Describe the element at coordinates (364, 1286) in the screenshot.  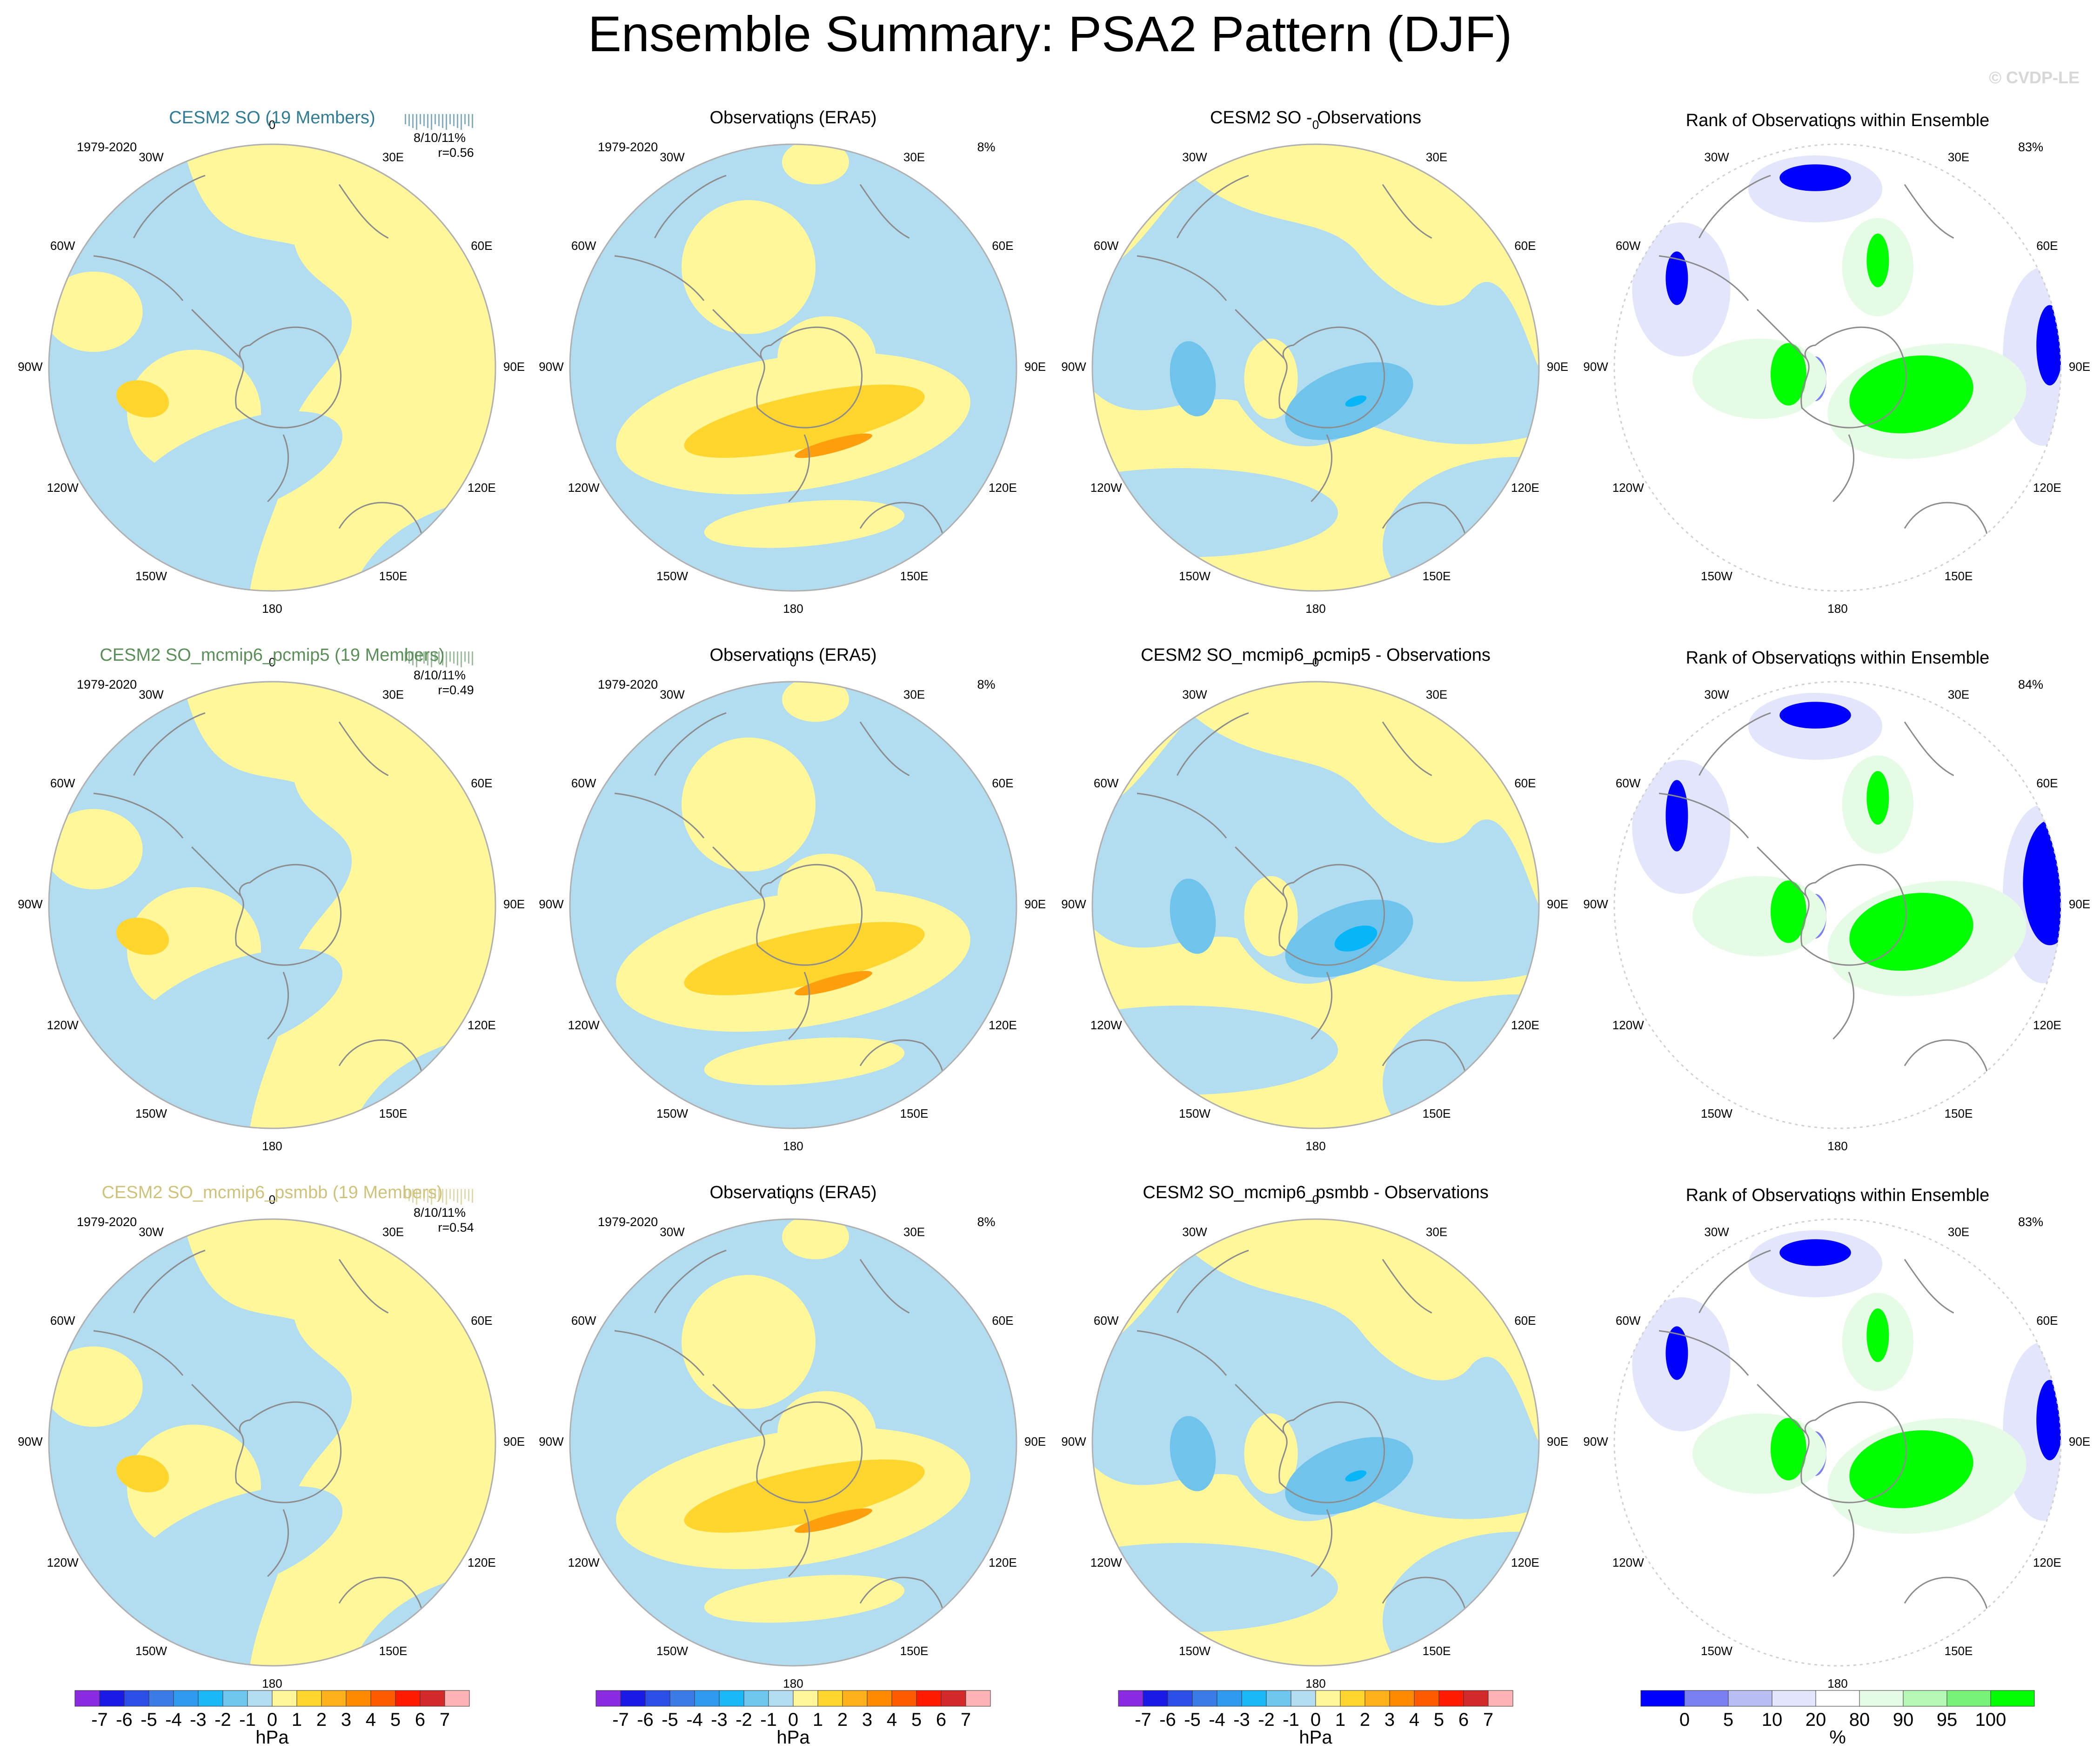
I see `africa-coastline` at that location.